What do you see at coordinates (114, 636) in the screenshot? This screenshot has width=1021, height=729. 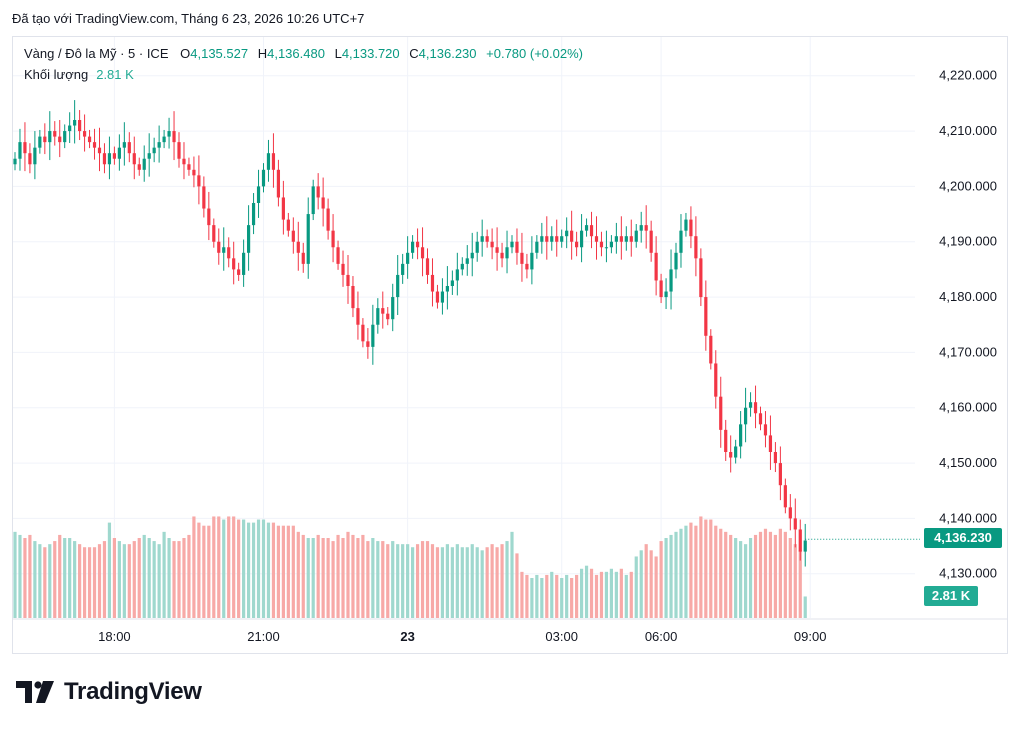 I see `x-tick-label: 18:00` at bounding box center [114, 636].